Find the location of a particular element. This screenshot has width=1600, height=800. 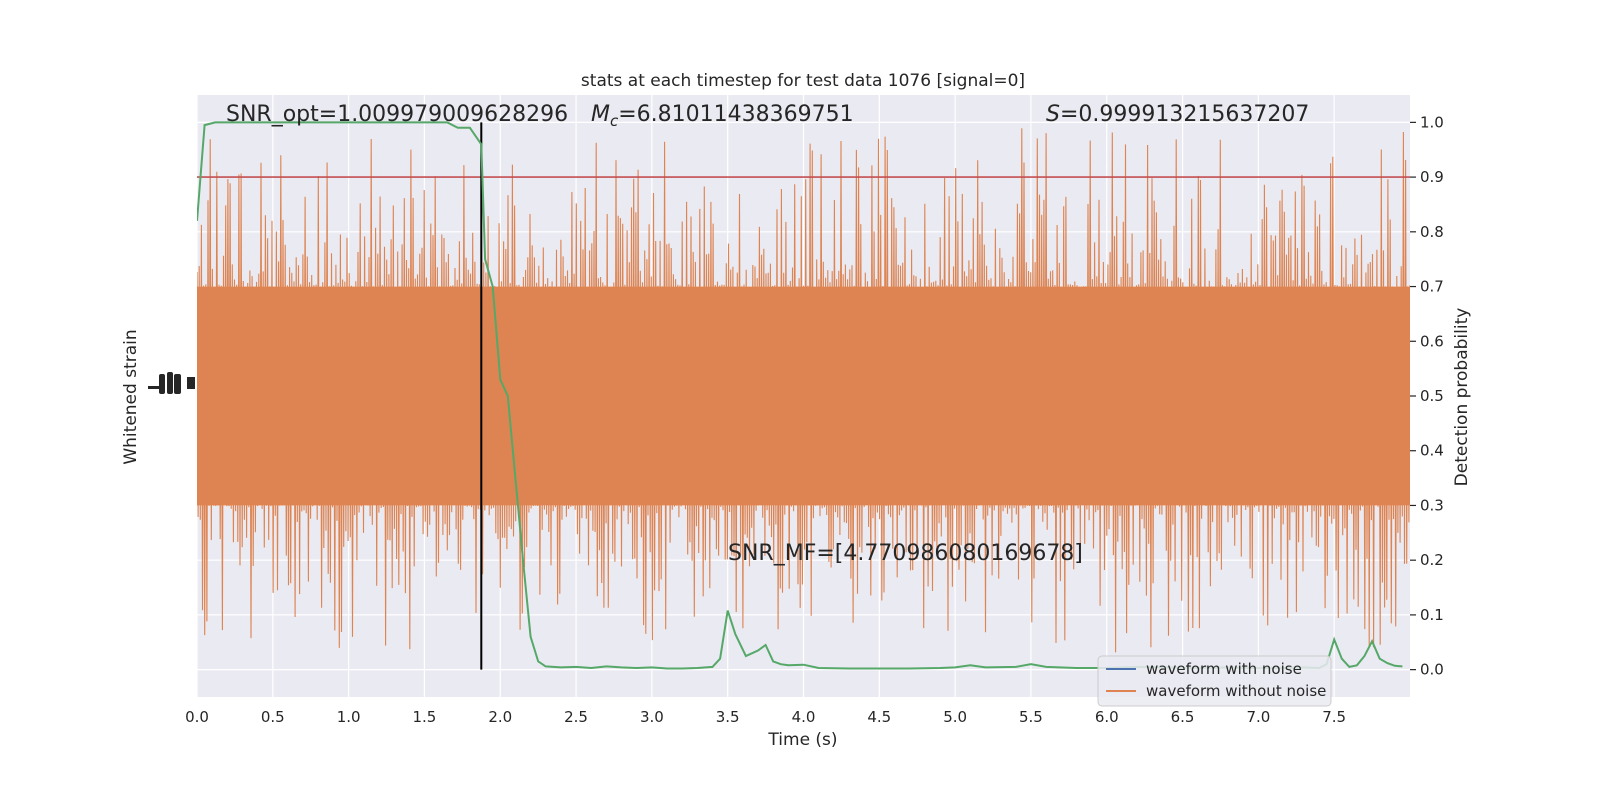

y-tick-label: 0.2 is located at coordinates (1432, 560).